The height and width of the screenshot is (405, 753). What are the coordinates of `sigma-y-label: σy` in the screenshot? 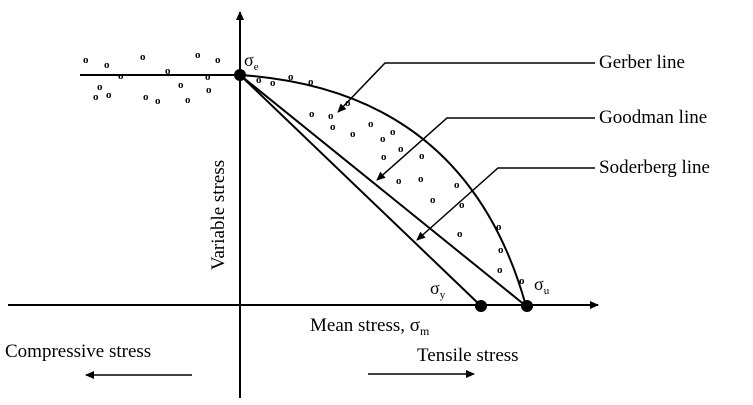 It's located at (438, 289).